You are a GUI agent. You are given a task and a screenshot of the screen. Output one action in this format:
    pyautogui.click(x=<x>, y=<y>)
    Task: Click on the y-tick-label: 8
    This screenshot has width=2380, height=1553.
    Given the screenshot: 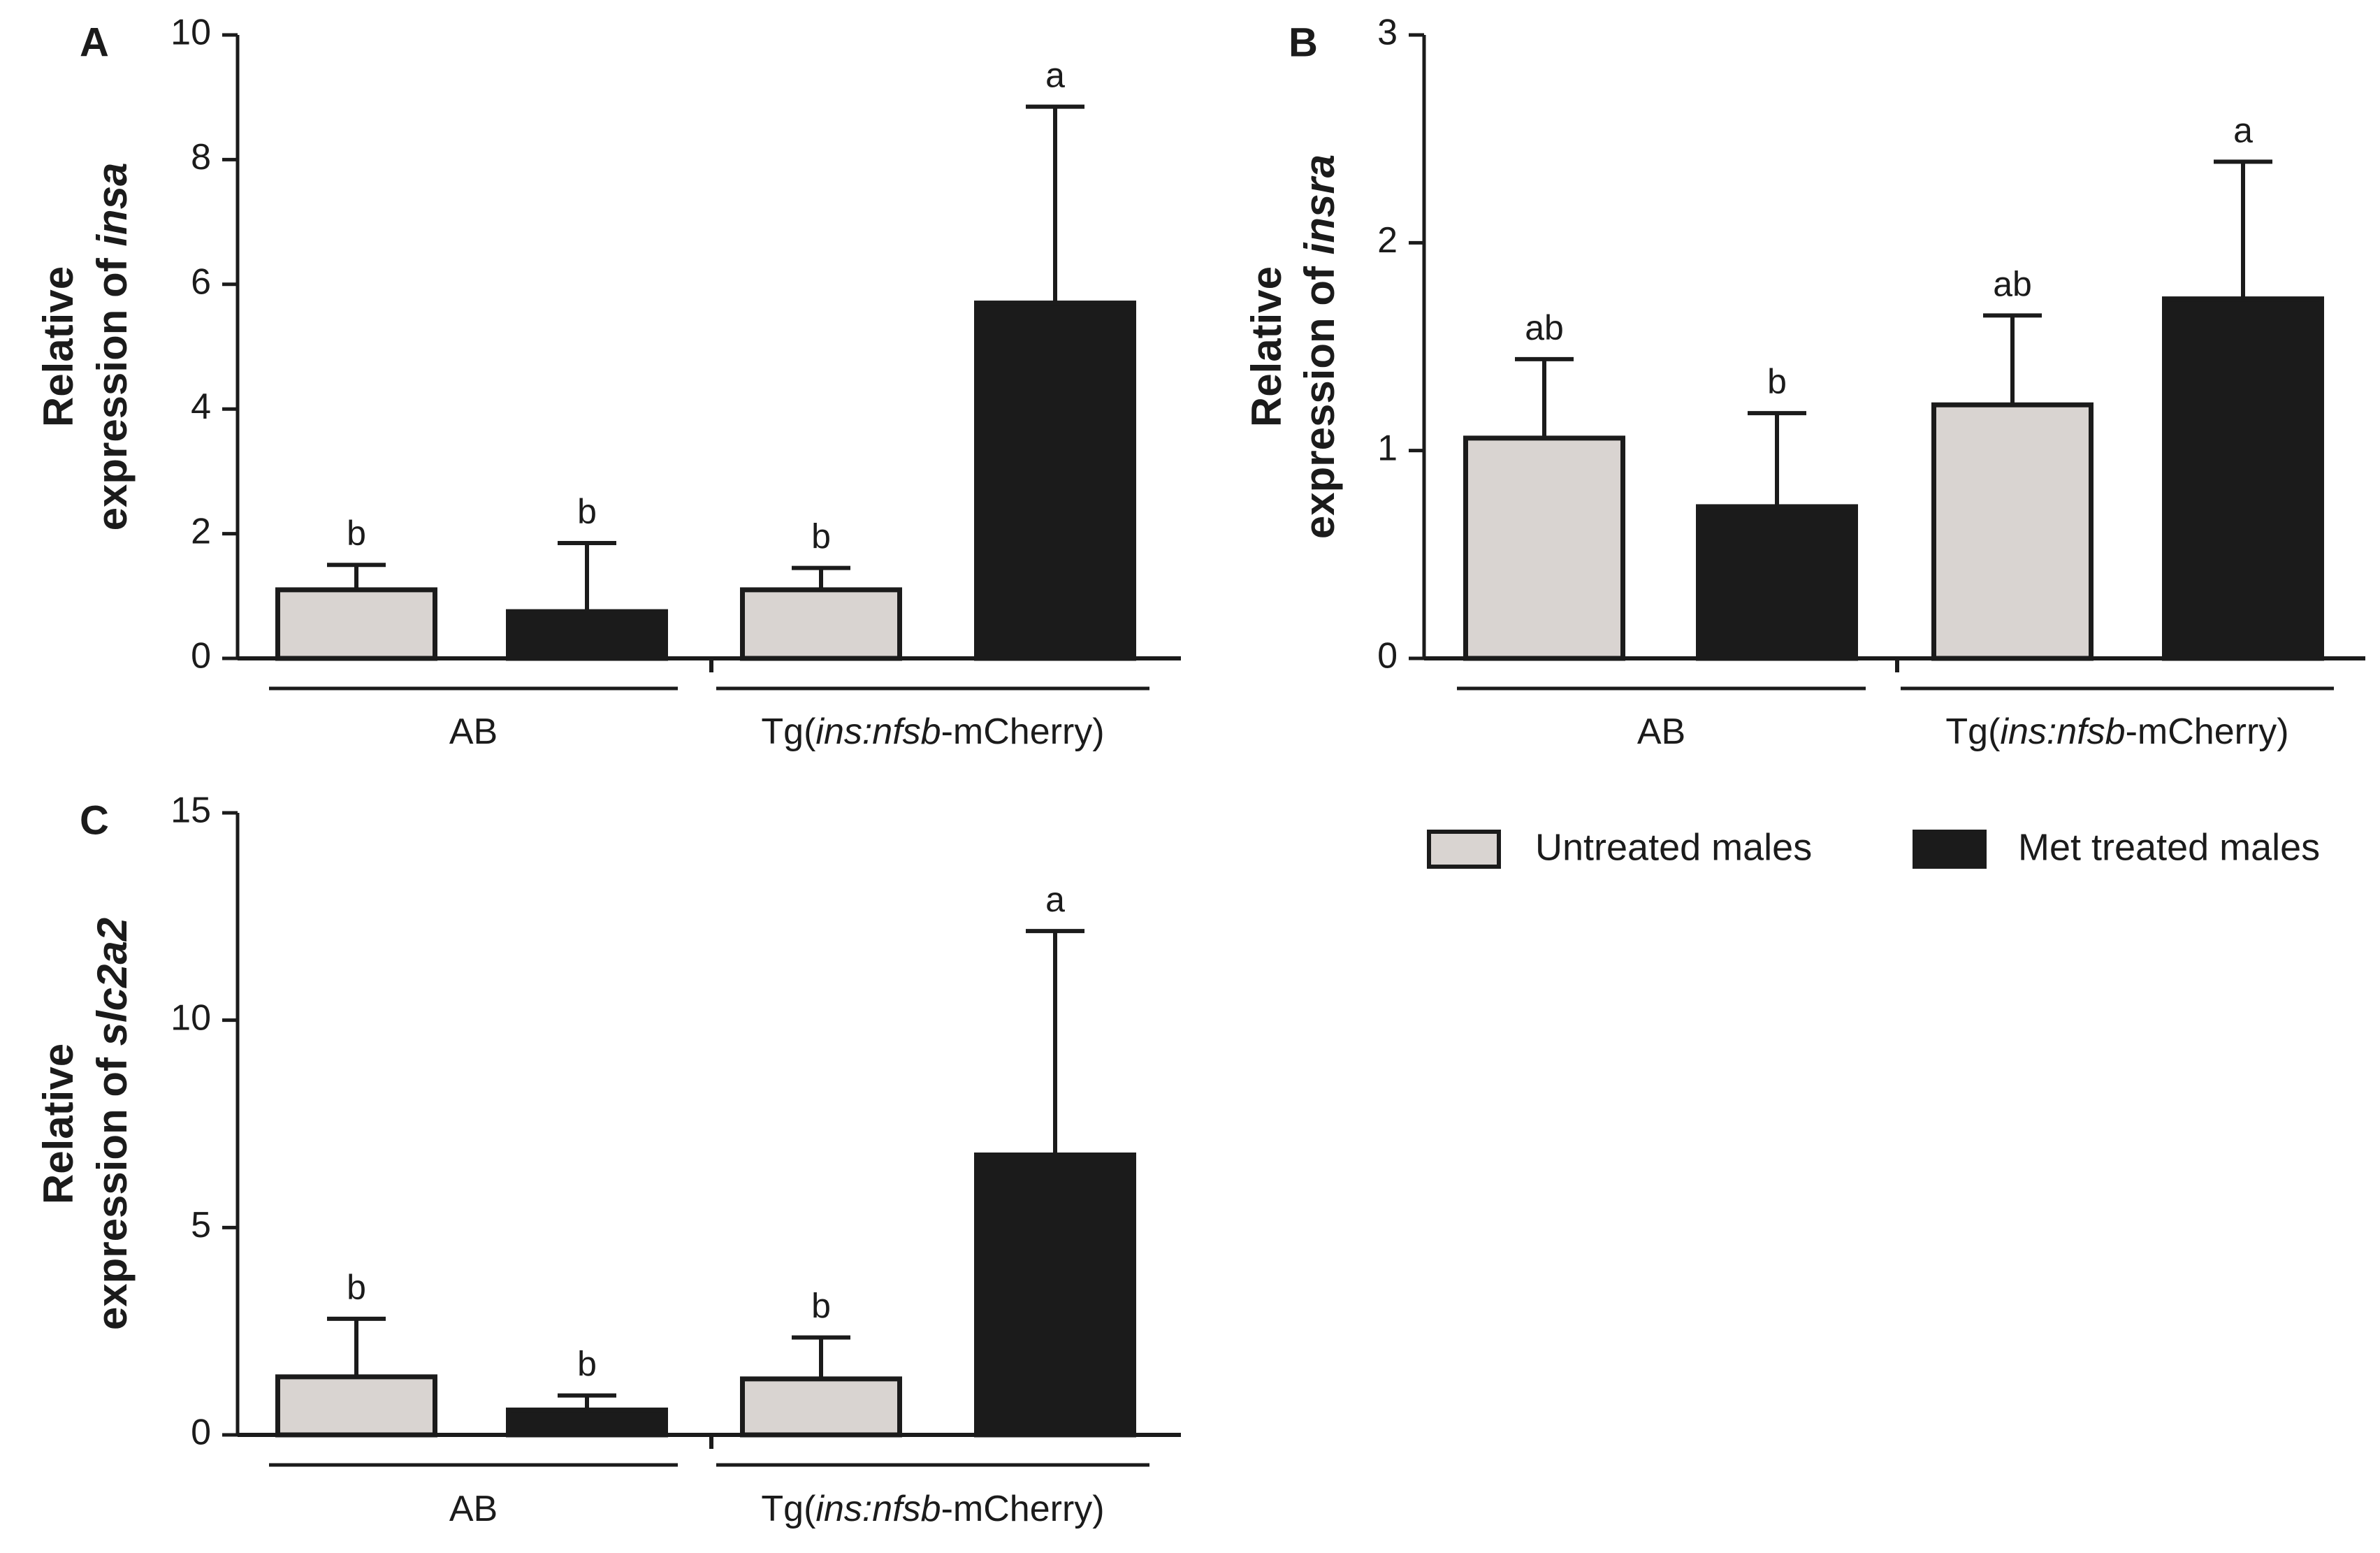 What is the action you would take?
    pyautogui.click(x=201, y=157)
    